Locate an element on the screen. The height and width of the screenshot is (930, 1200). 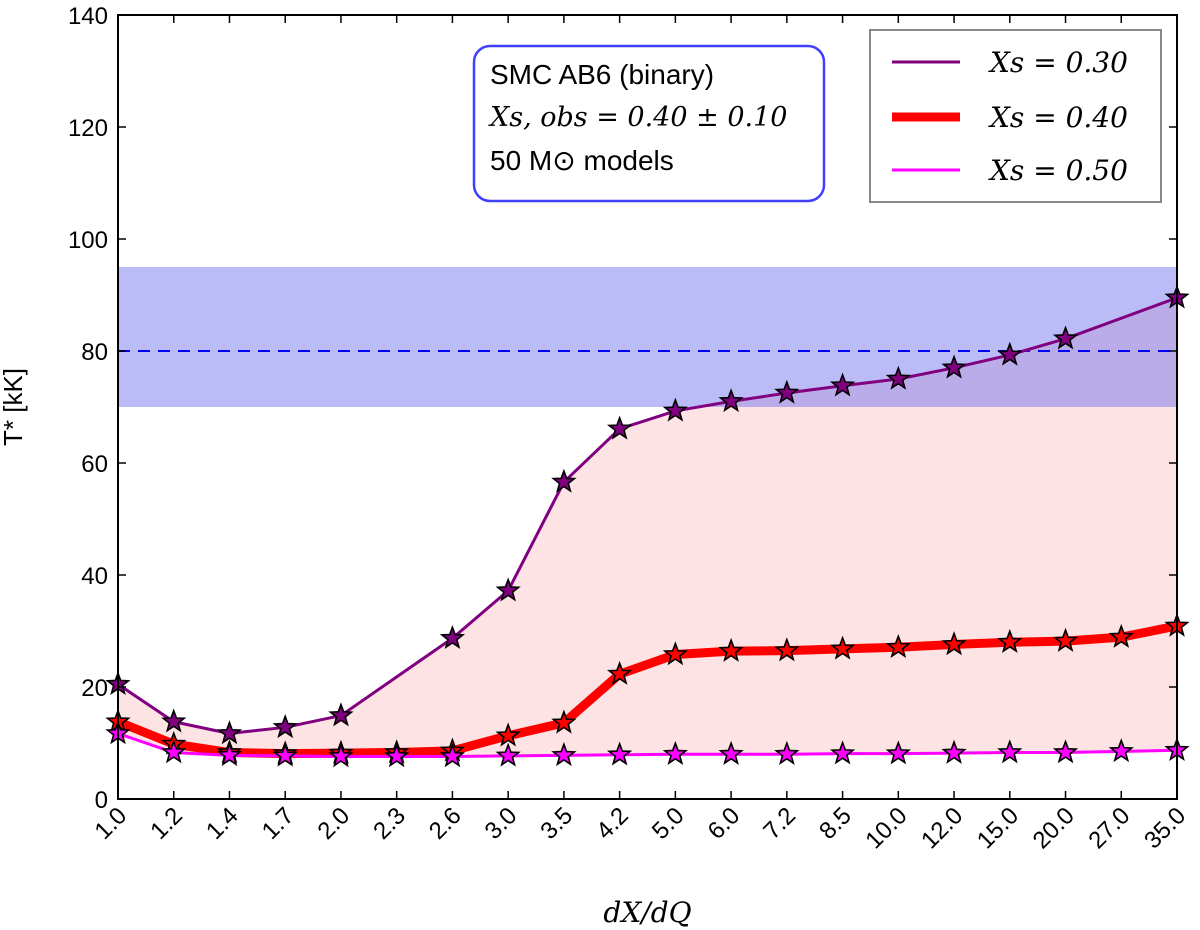
x-axis-label: dX/dQ is located at coordinates (647, 912).